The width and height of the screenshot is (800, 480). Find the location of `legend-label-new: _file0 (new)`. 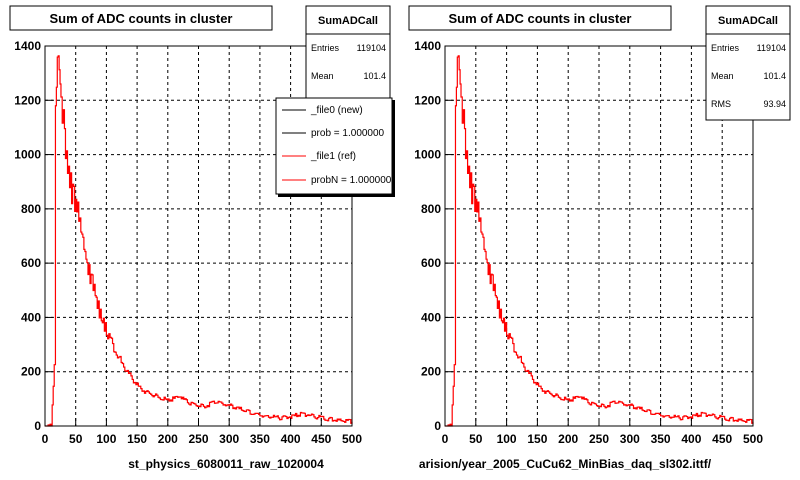

legend-label-new: _file0 (new) is located at coordinates (336, 110).